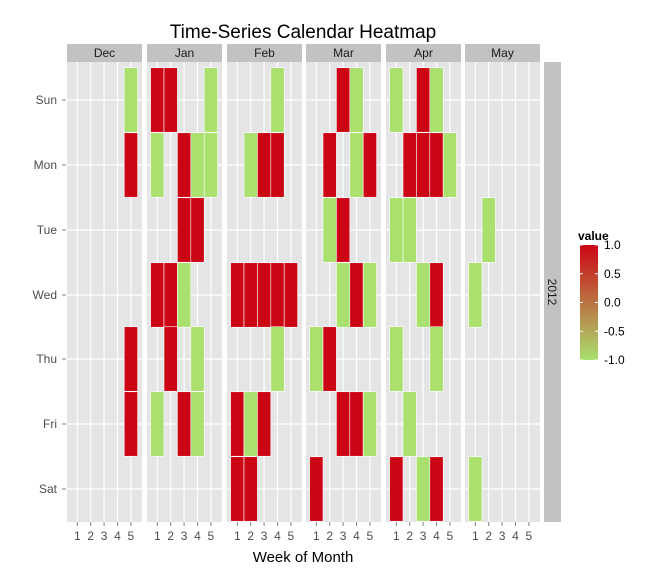  I want to click on heatmap-tile-mar-wed-w5, so click(369, 295).